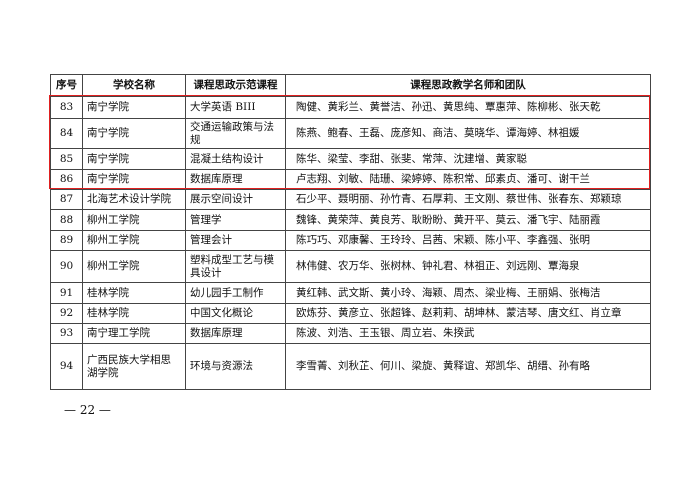  What do you see at coordinates (468, 313) in the screenshot?
I see `team-members: 欧炼芬、黄彦立、张超锋、赵莉莉、胡坤林、蒙洁琴、唐文红、肖立章` at bounding box center [468, 313].